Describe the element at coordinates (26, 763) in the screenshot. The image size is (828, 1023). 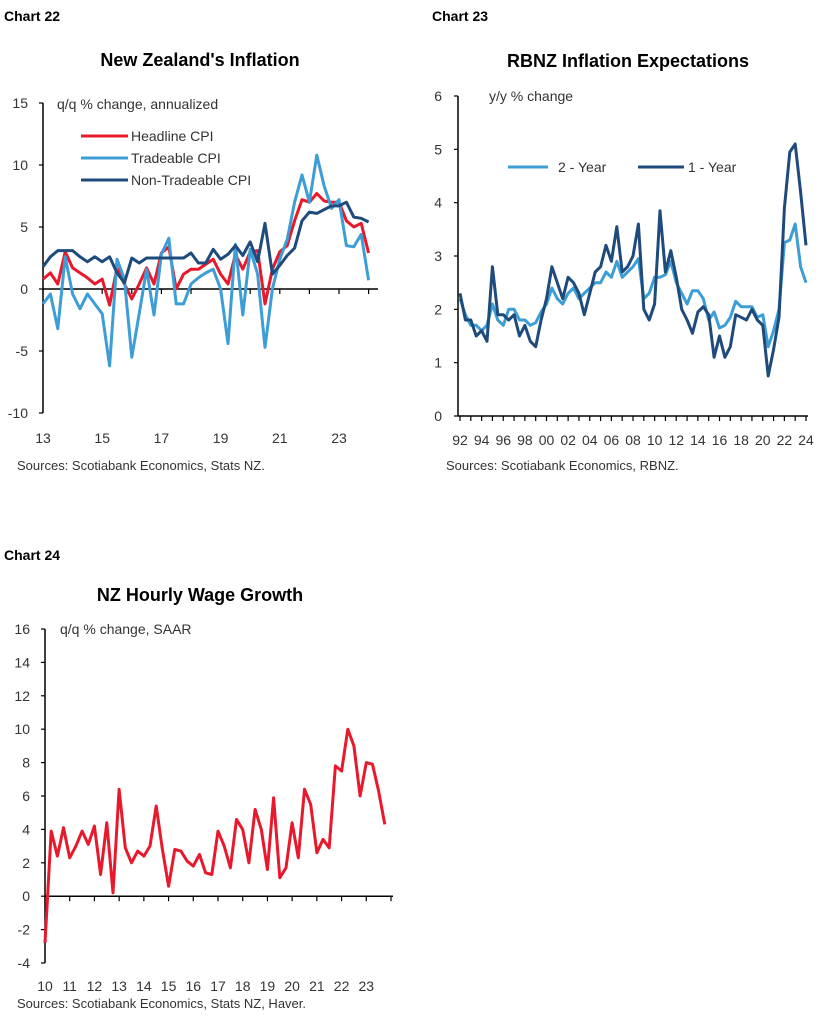
I see `y-tick-label: 8` at that location.